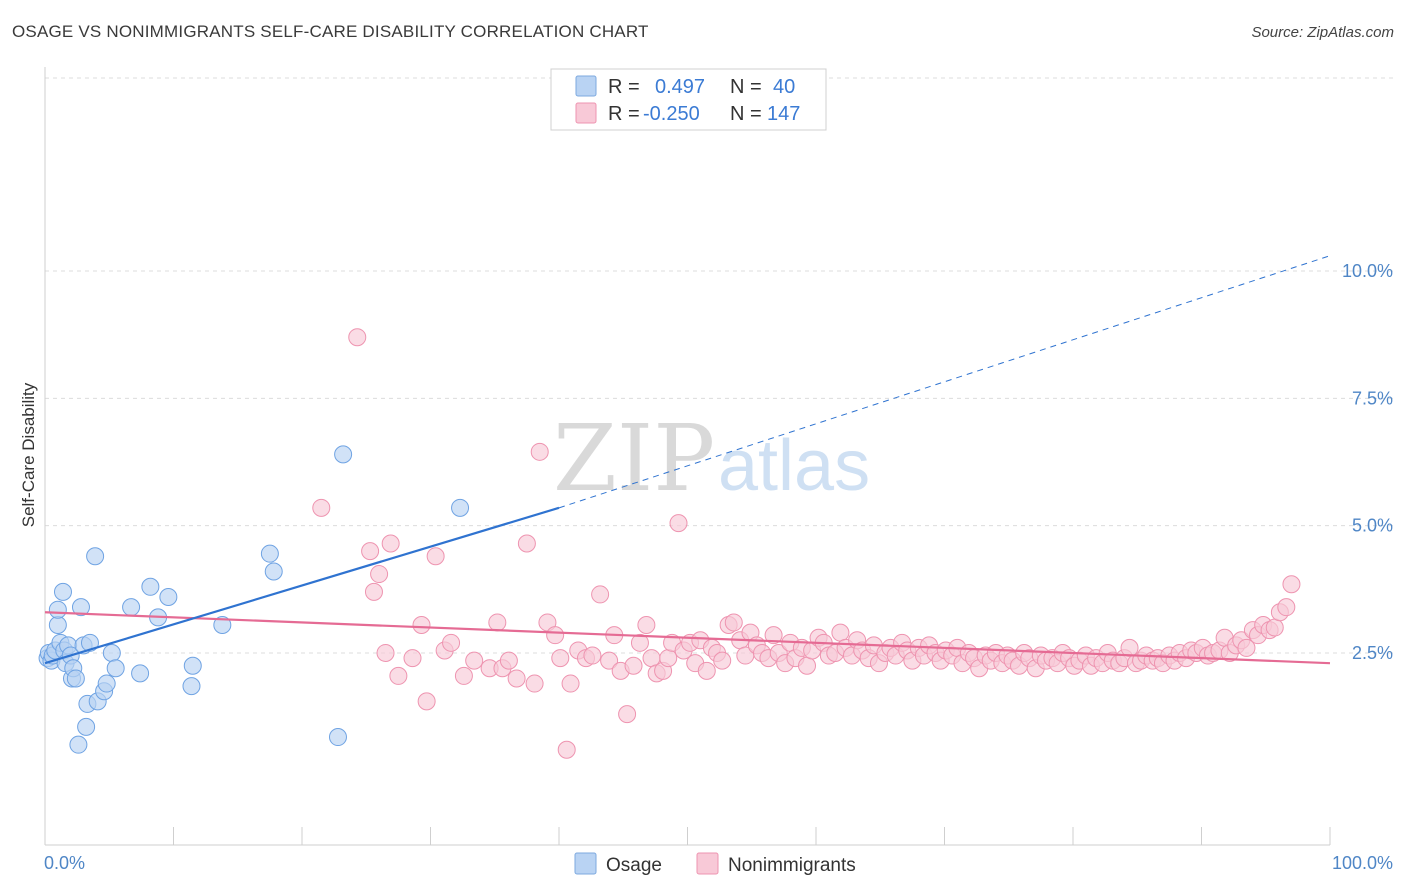 This screenshot has width=1406, height=892. What do you see at coordinates (1362, 863) in the screenshot?
I see `x-tick-label: 100.0%` at bounding box center [1362, 863].